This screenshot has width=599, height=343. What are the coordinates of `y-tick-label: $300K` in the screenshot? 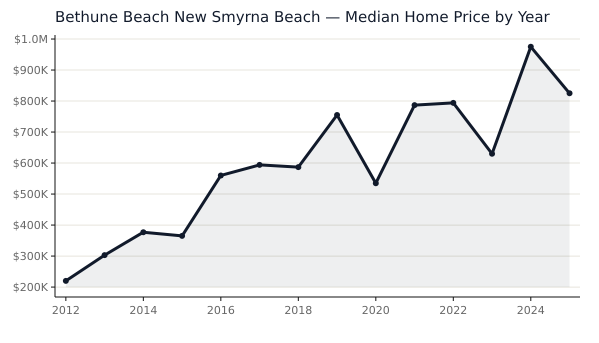 It's located at (30, 256).